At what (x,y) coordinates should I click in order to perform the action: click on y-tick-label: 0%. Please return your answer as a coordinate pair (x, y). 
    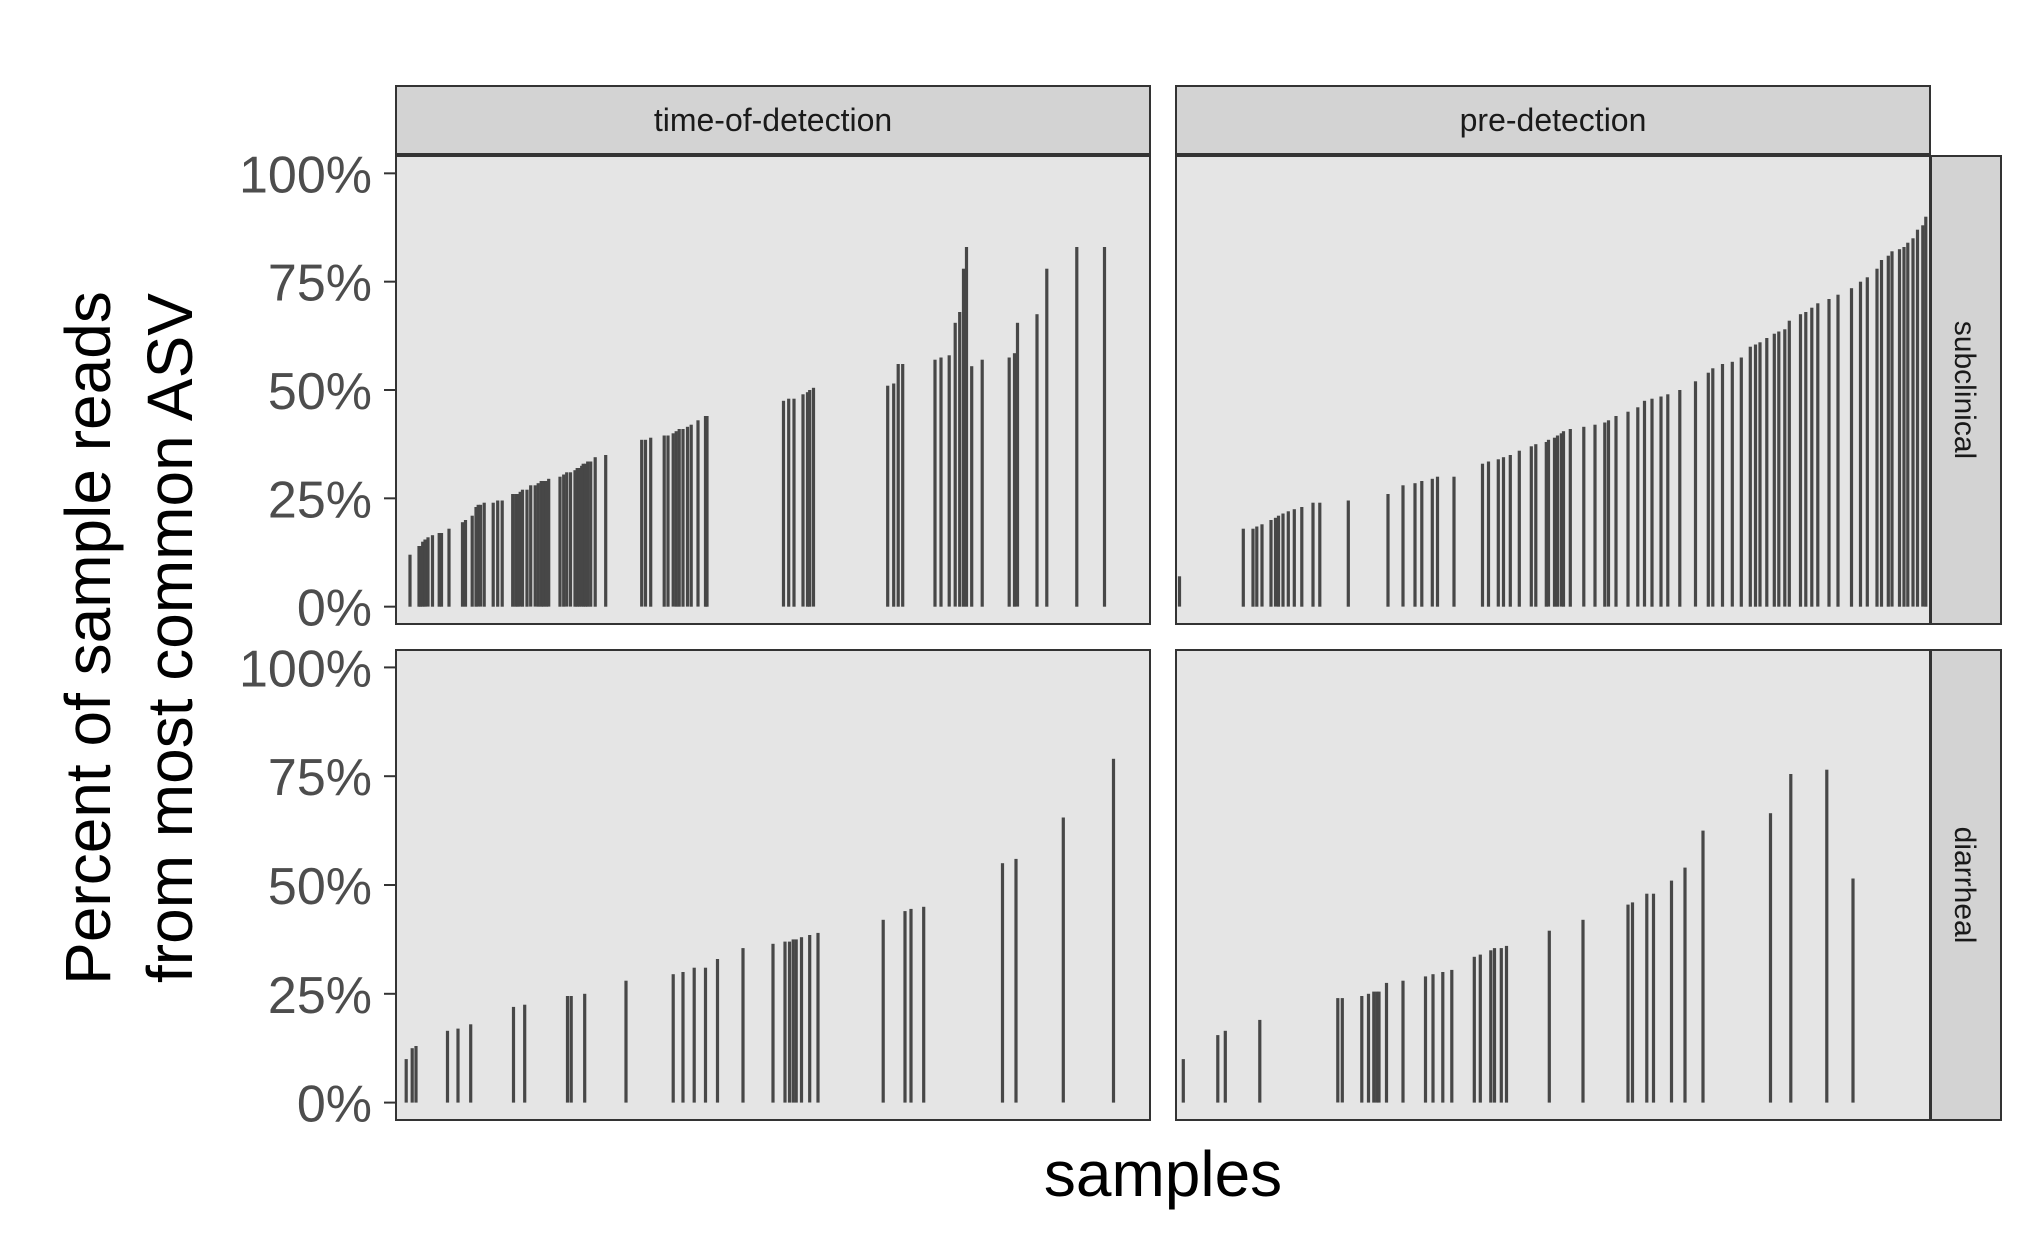
    Looking at the image, I should click on (334, 609).